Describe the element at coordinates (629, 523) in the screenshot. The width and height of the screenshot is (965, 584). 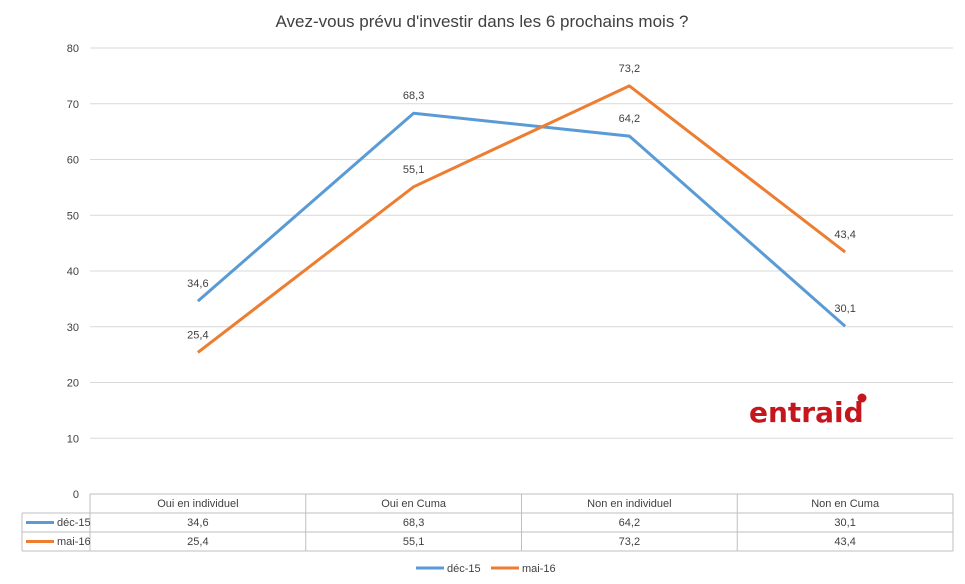
I see `table-cell: 64,2` at that location.